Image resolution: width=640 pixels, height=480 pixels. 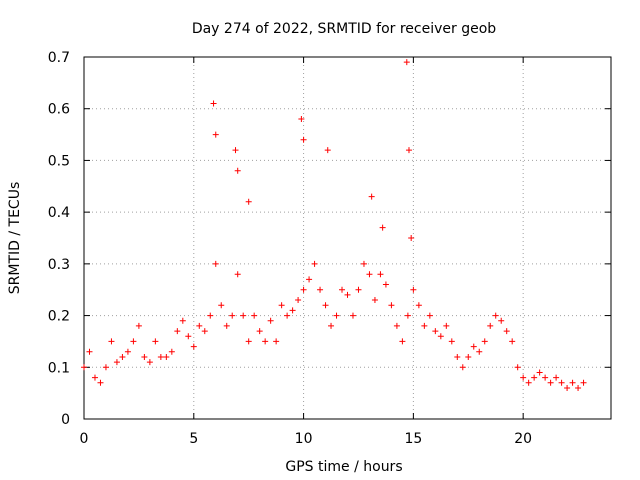 I want to click on y-tick-label: 0.2, so click(x=59, y=317).